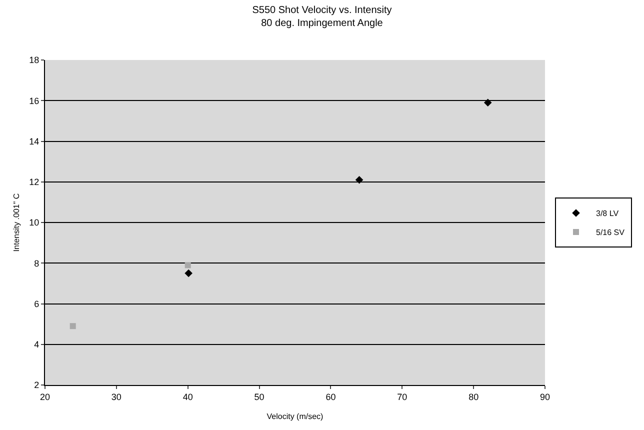  What do you see at coordinates (37, 303) in the screenshot?
I see `y-tick-label: 6` at bounding box center [37, 303].